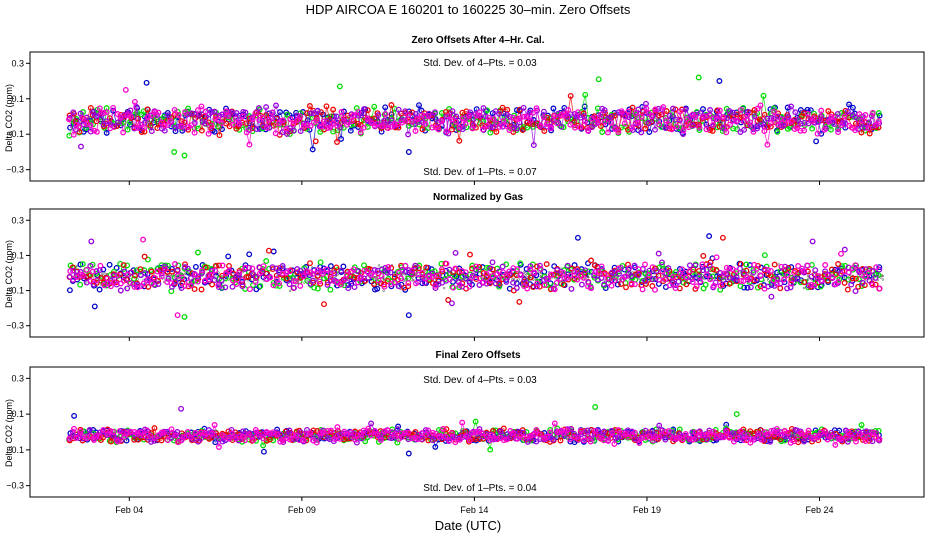  I want to click on panel-title-final: Final Zero Offsets, so click(477, 355).